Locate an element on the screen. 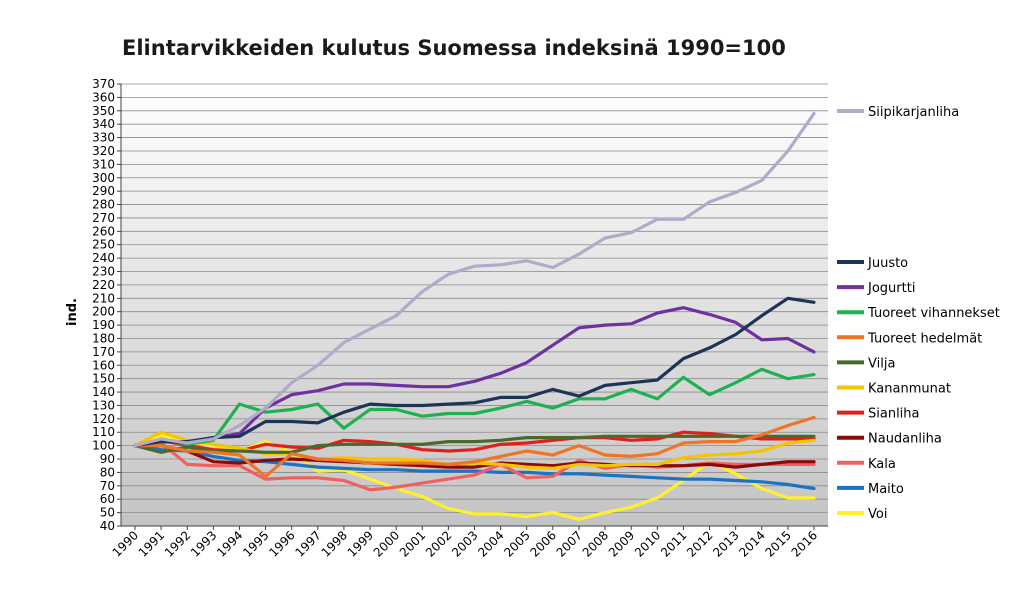 The height and width of the screenshot is (605, 1023). x-tick-label: 2006 is located at coordinates (542, 543).